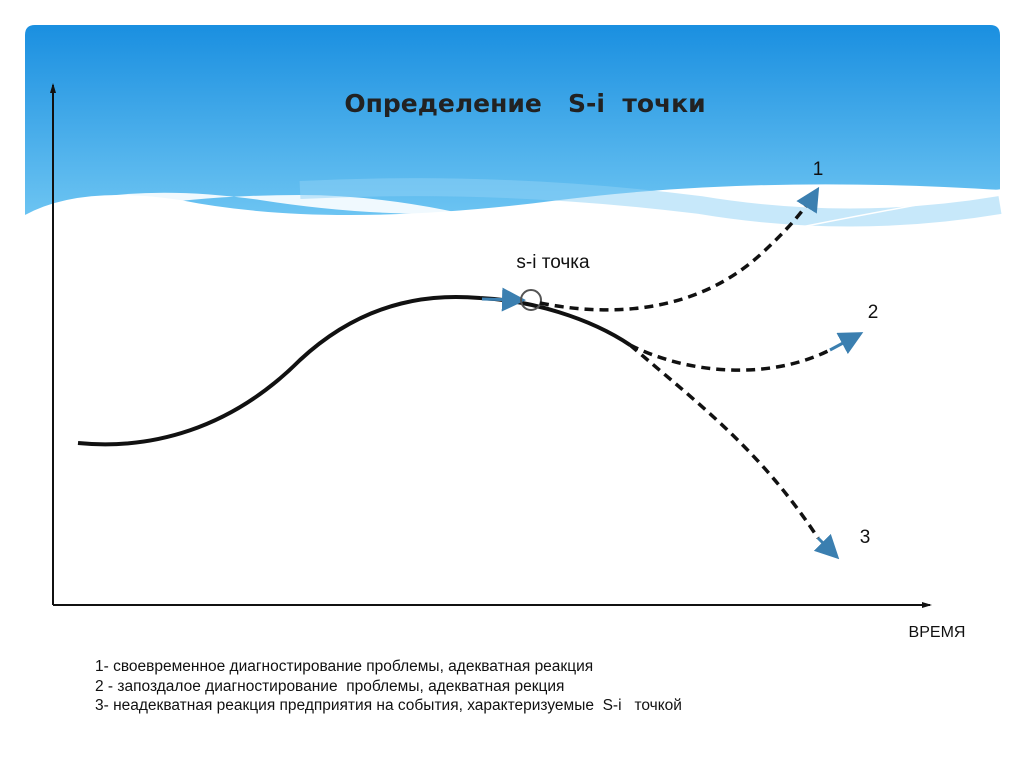 The width and height of the screenshot is (1024, 768). Describe the element at coordinates (846, 343) in the screenshot. I see `curve-2-arrow` at that location.